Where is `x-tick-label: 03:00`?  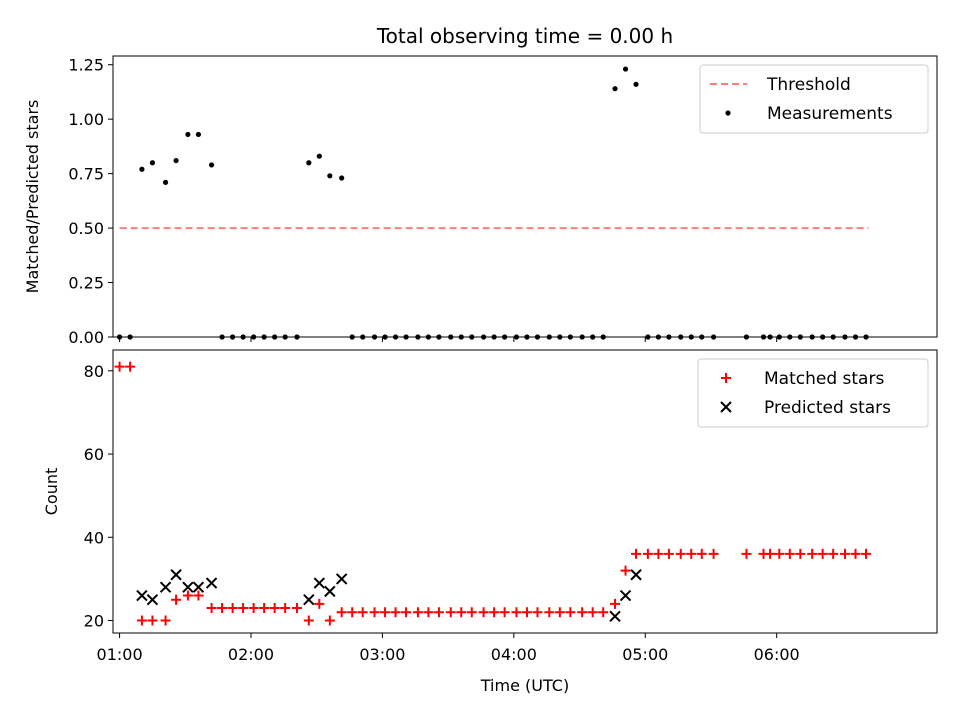
x-tick-label: 03:00 is located at coordinates (382, 654).